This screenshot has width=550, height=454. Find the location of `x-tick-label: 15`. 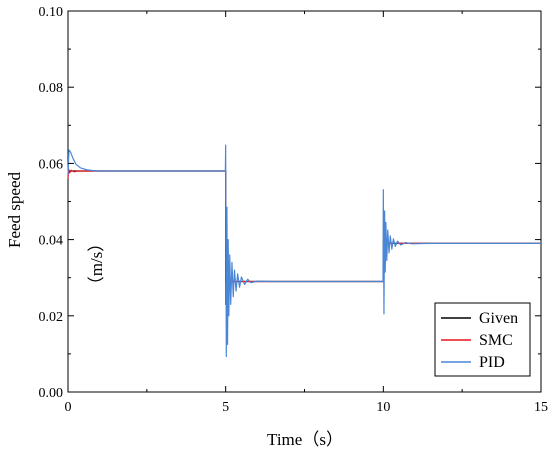

x-tick-label: 15 is located at coordinates (541, 407).